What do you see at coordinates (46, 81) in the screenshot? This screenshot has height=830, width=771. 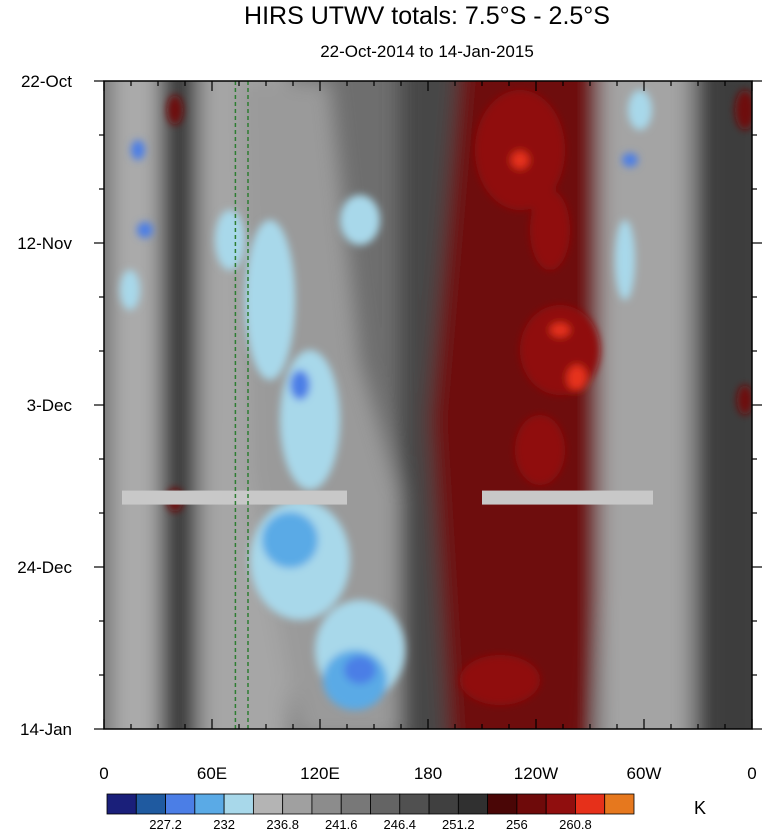 I see `y-tick-label: 22-Oct` at bounding box center [46, 81].